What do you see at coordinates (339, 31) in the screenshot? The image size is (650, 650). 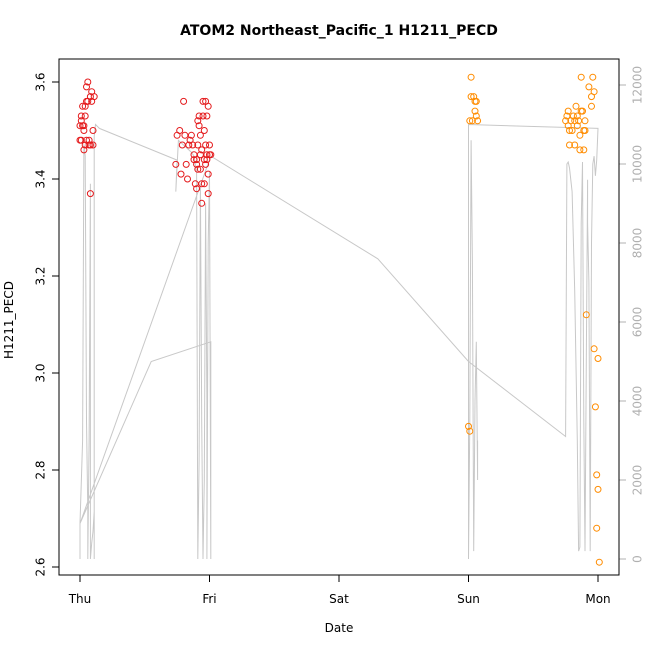 I see `chart-title: ATOM2 Northeast_Pacific_1 H1211_PECD` at bounding box center [339, 31].